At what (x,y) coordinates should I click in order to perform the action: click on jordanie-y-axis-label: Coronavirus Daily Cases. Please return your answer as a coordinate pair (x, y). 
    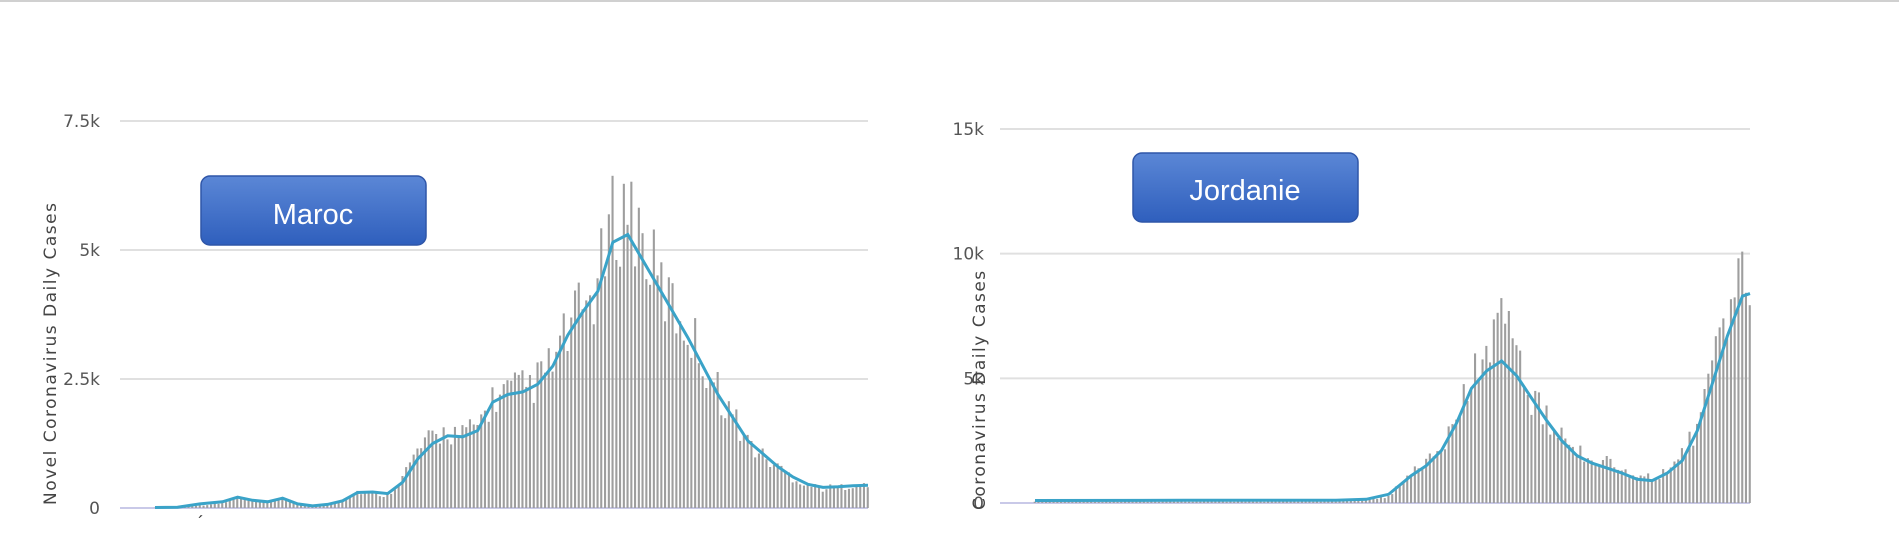
    Looking at the image, I should click on (980, 389).